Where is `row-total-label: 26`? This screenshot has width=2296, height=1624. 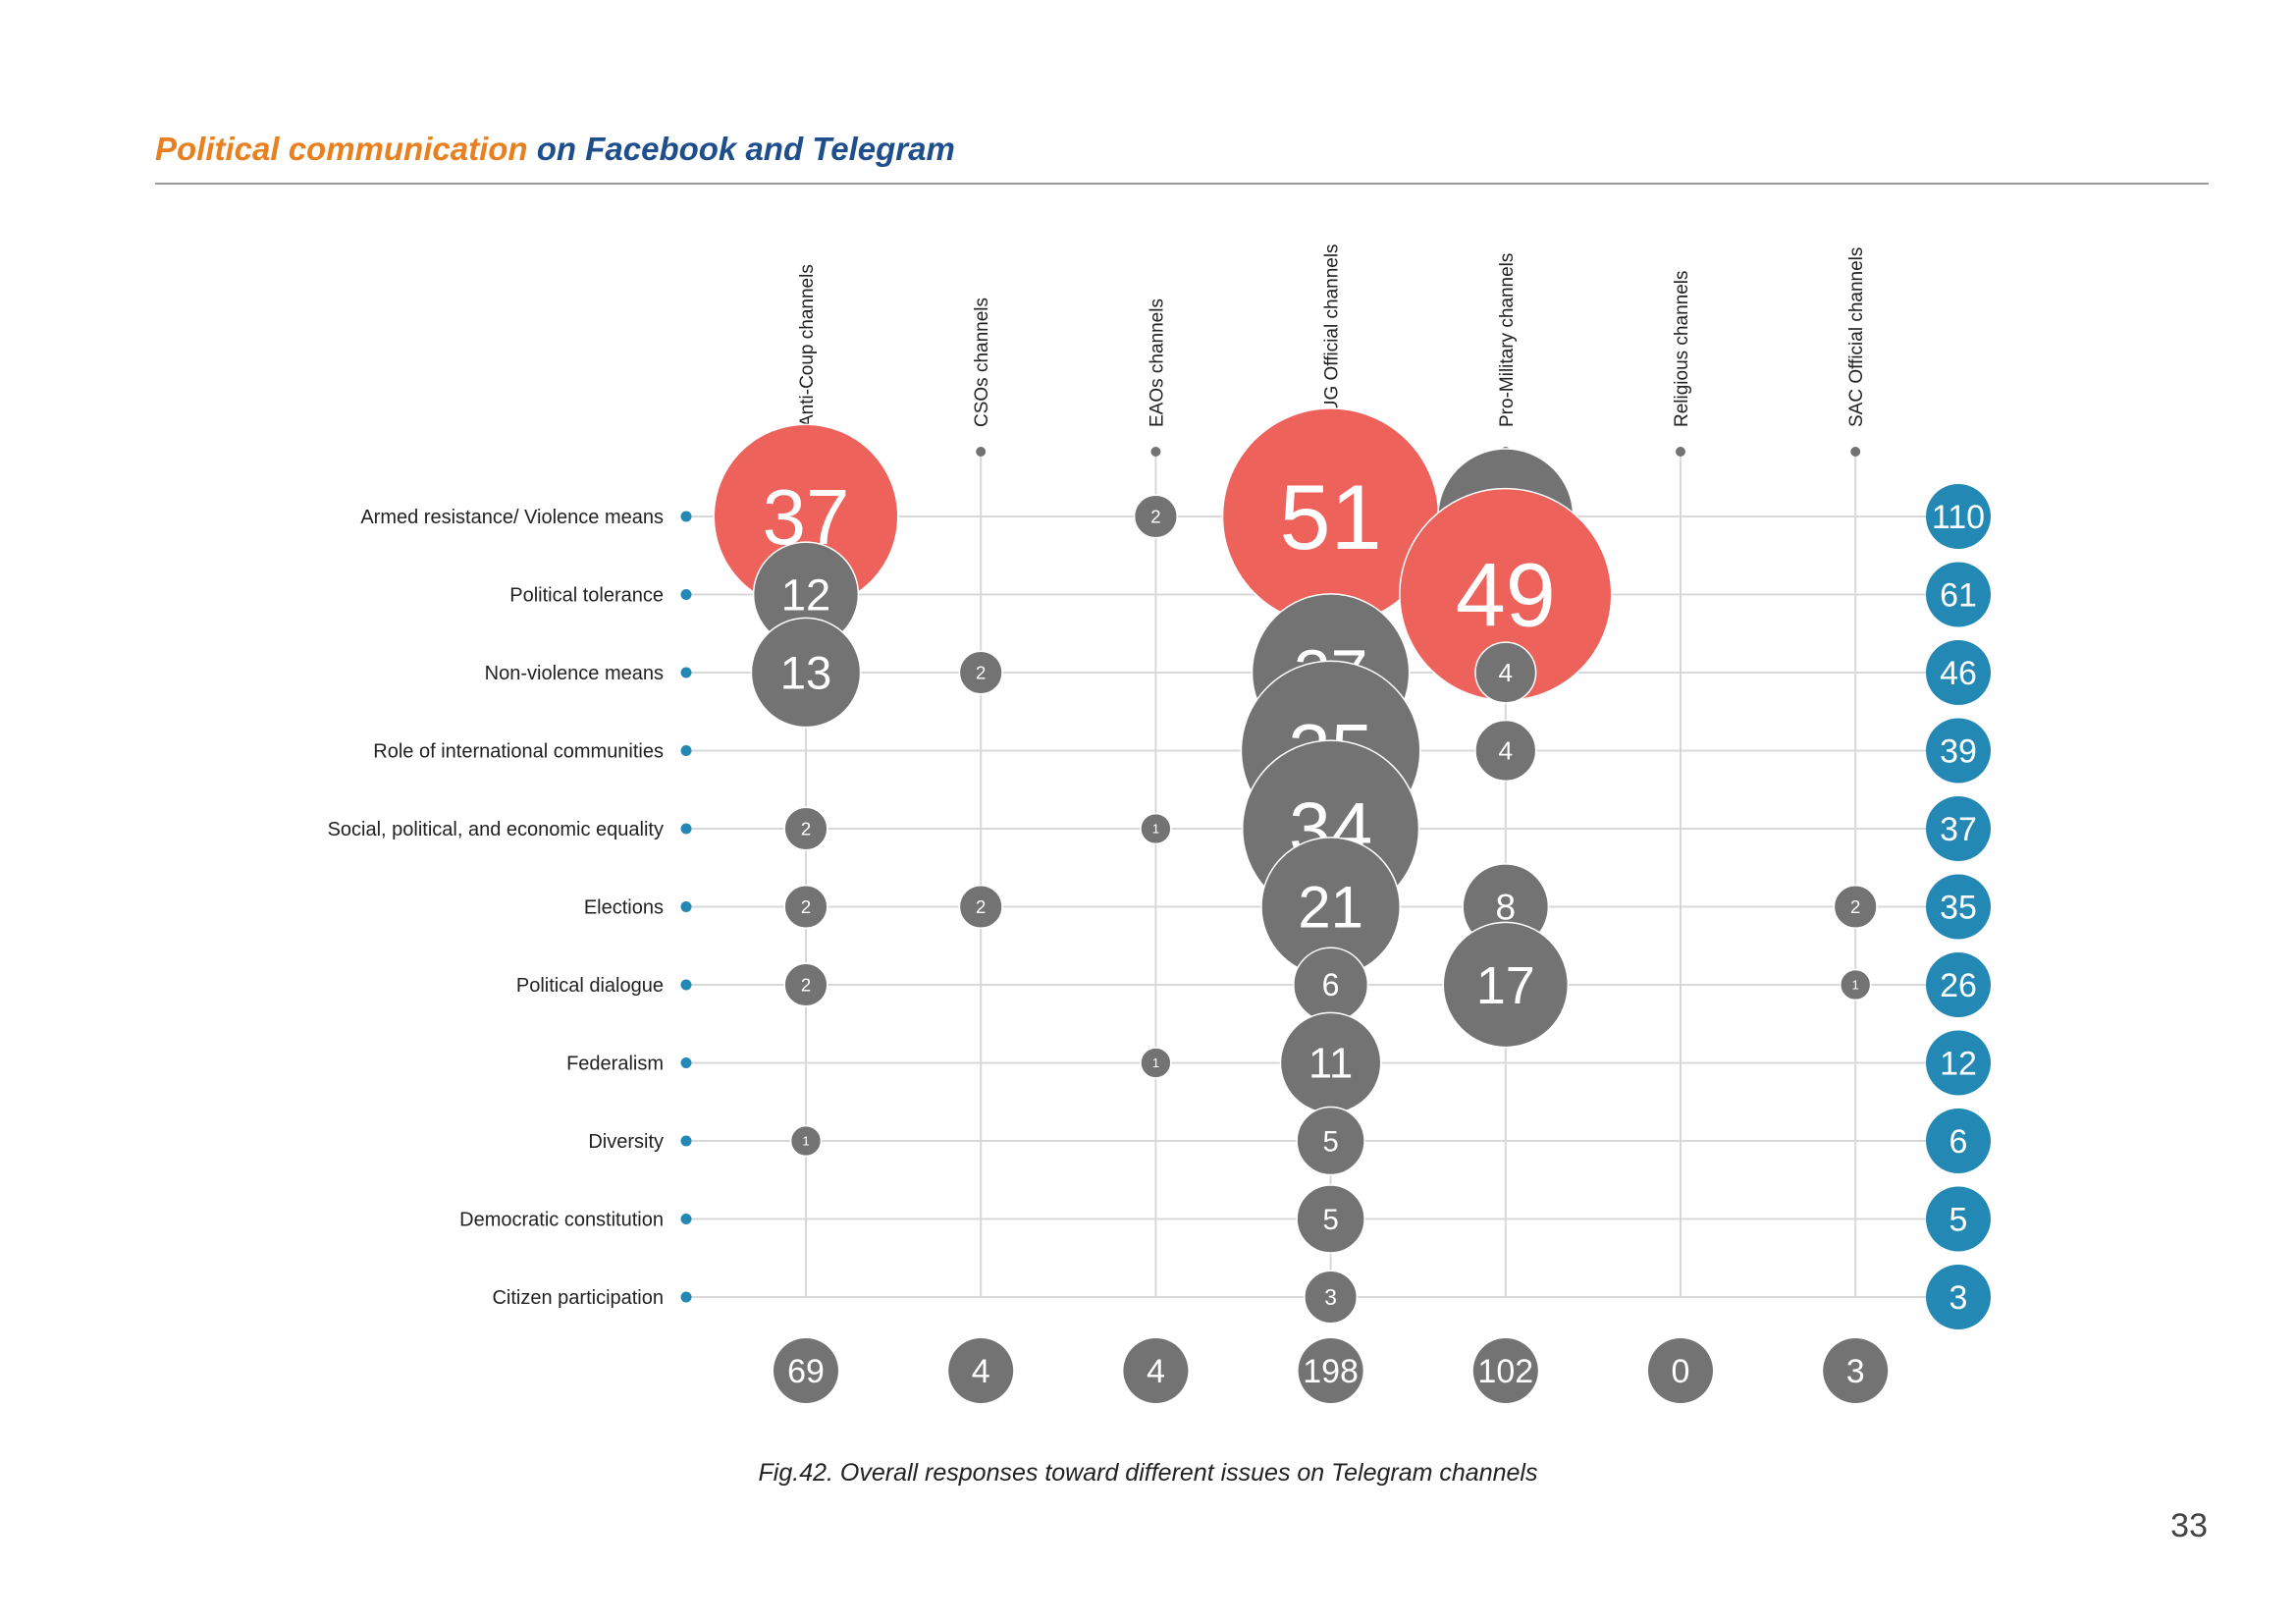
row-total-label: 26 is located at coordinates (1958, 985).